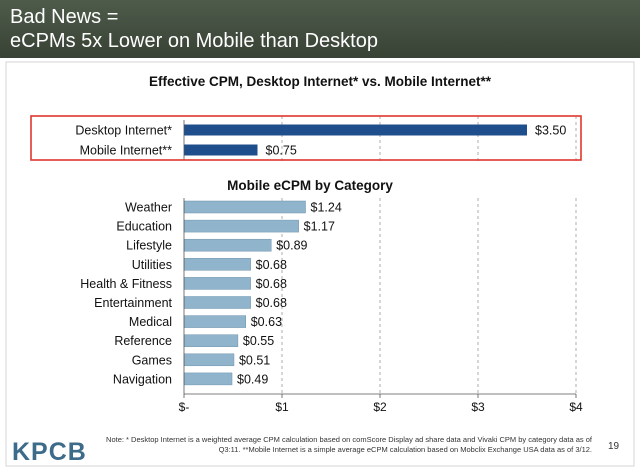 The image size is (640, 472). What do you see at coordinates (306, 138) in the screenshot?
I see `highlight-box` at bounding box center [306, 138].